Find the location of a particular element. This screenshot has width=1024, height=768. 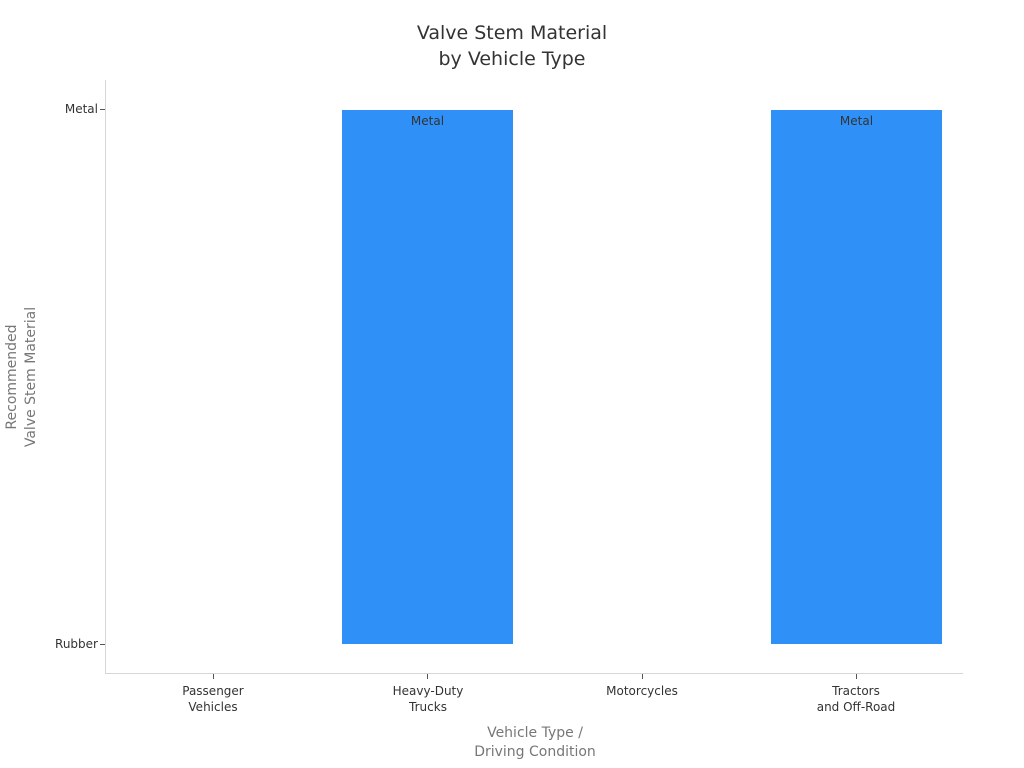

x-axis-line is located at coordinates (534, 673).